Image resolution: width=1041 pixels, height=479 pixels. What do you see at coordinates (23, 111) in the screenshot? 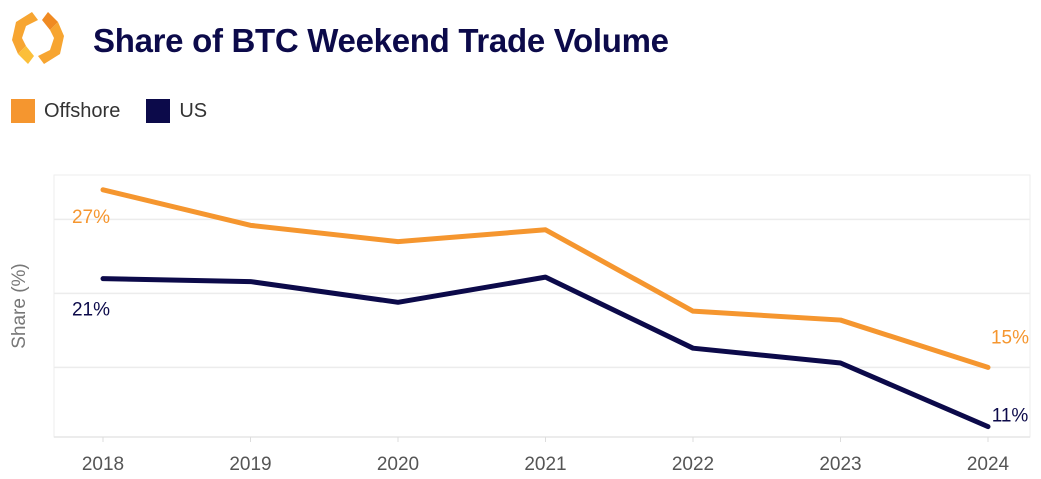
I see `legend-swatch-offshore` at bounding box center [23, 111].